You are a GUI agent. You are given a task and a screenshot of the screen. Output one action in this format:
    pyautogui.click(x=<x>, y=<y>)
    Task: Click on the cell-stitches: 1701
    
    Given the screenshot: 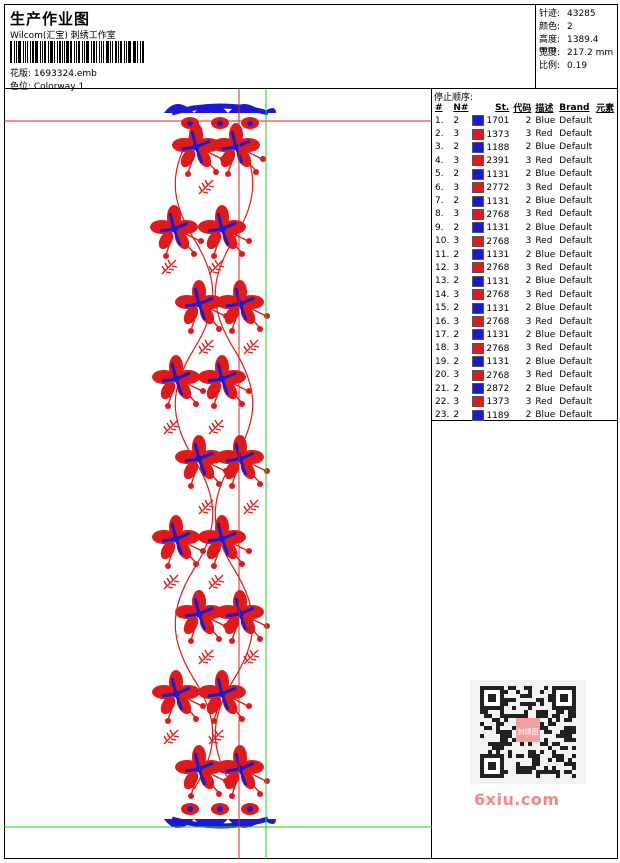 What is the action you would take?
    pyautogui.click(x=490, y=120)
    